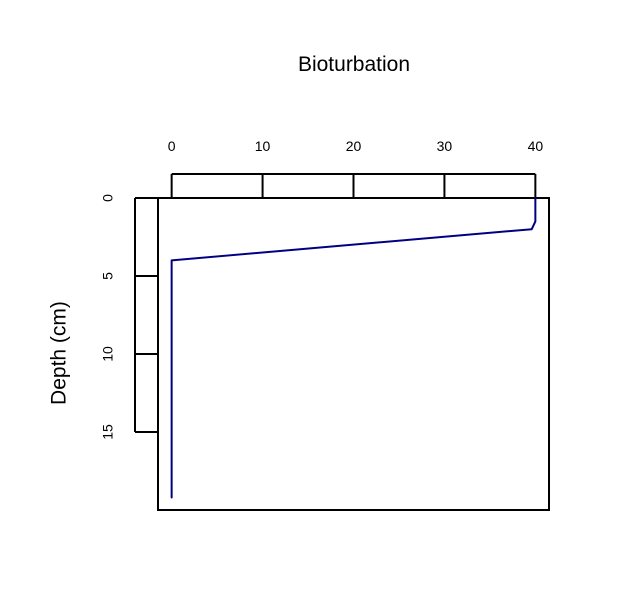 The height and width of the screenshot is (590, 629). I want to click on x-tick-label: 40, so click(536, 146).